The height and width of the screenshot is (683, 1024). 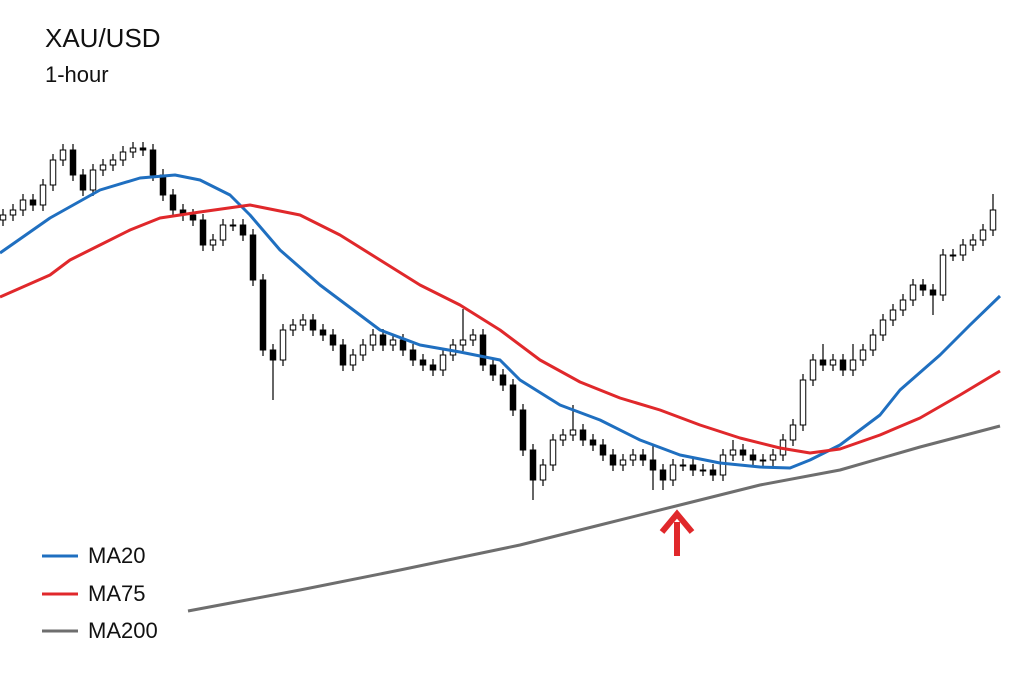 What do you see at coordinates (77, 74) in the screenshot?
I see `chart-subtitle: 1-hour` at bounding box center [77, 74].